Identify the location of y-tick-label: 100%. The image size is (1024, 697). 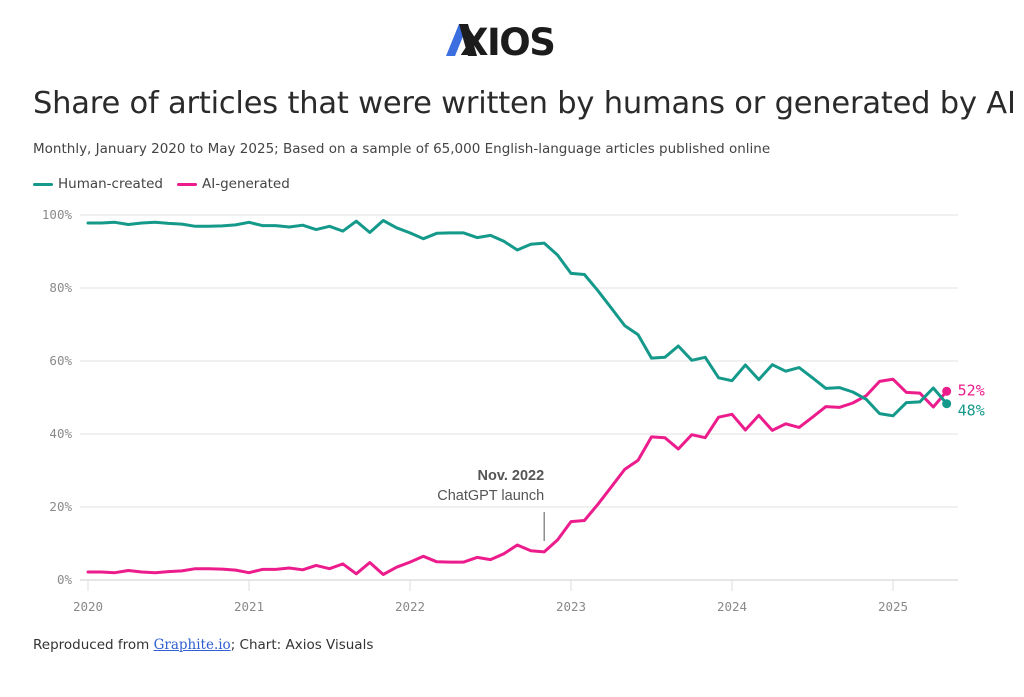
(57, 214).